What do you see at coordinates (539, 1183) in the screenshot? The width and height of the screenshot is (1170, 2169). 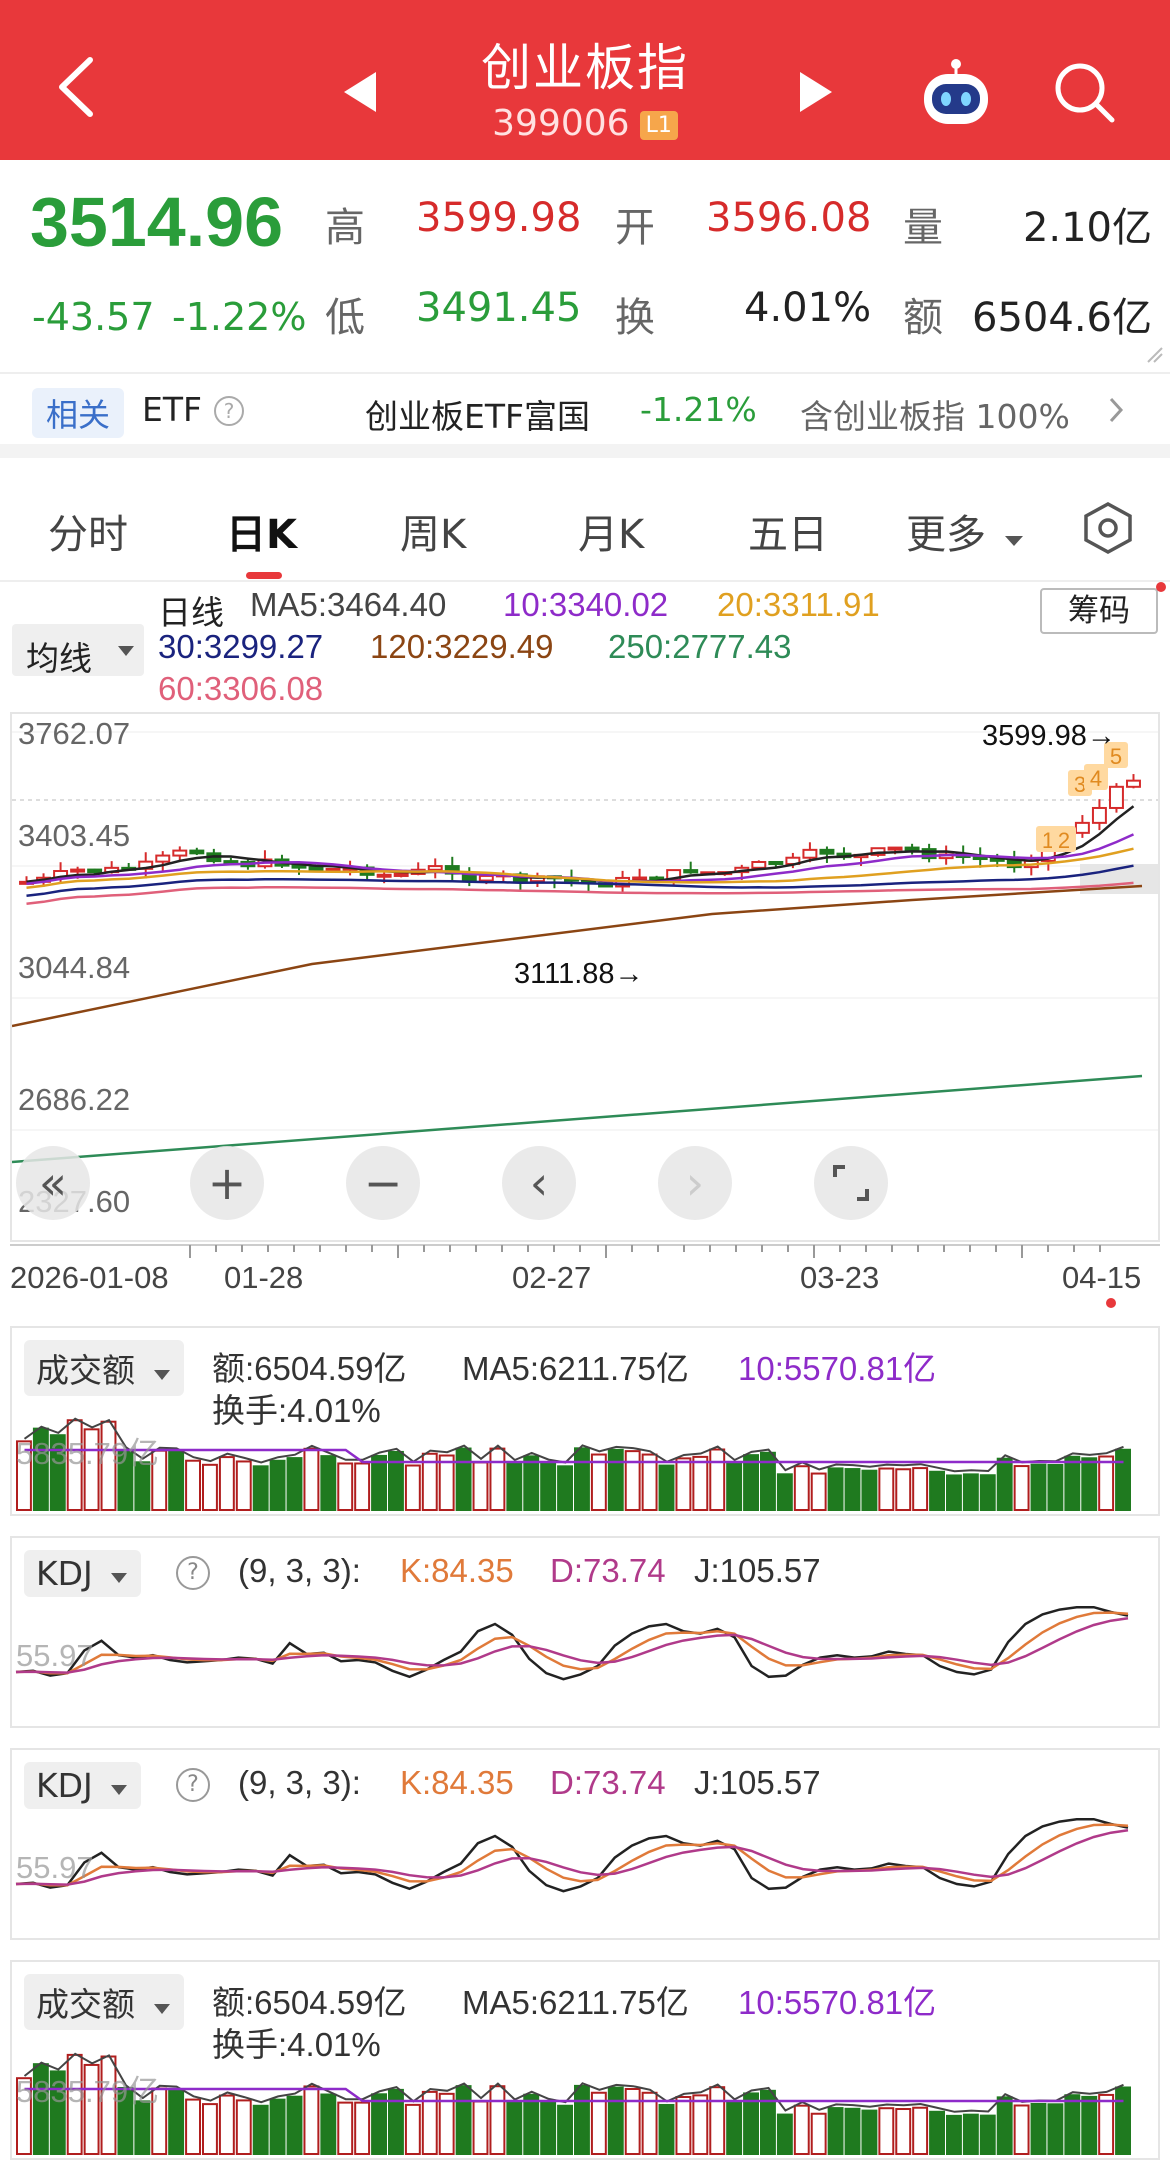 I see `scroll-left-button: ‹` at bounding box center [539, 1183].